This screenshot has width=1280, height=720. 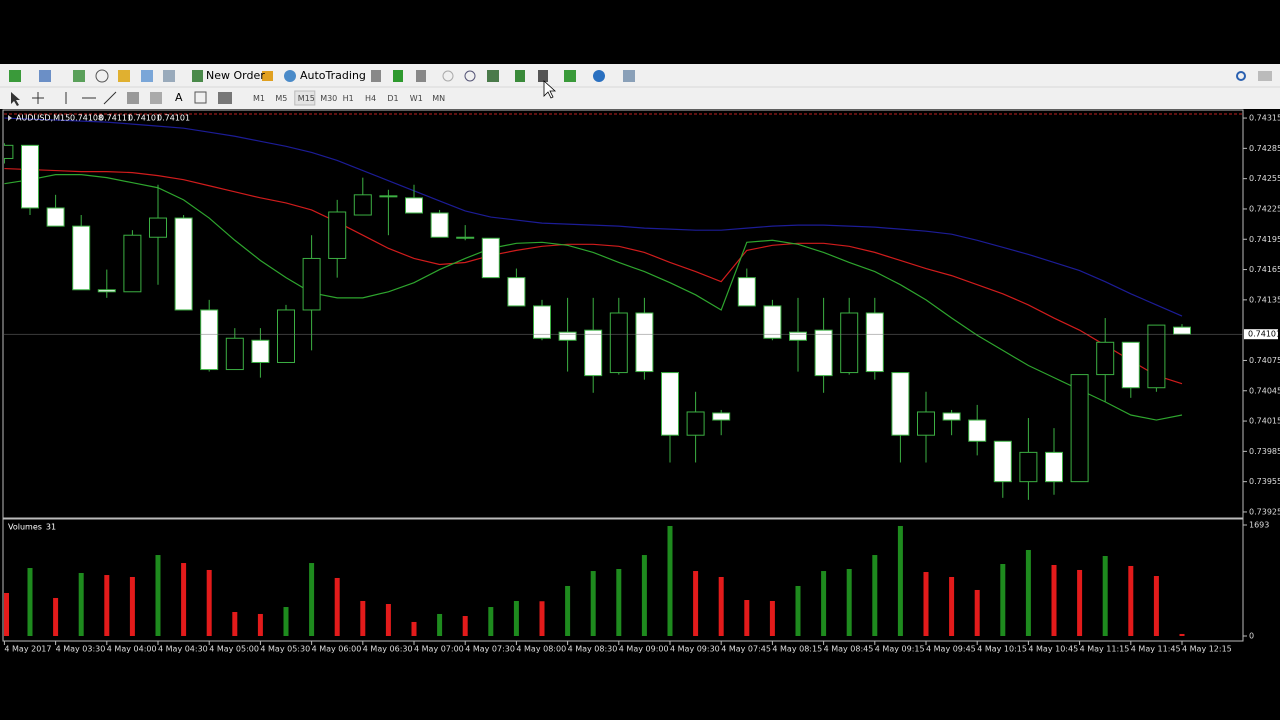 I want to click on toolbar-icons: A, so click(x=640, y=87).